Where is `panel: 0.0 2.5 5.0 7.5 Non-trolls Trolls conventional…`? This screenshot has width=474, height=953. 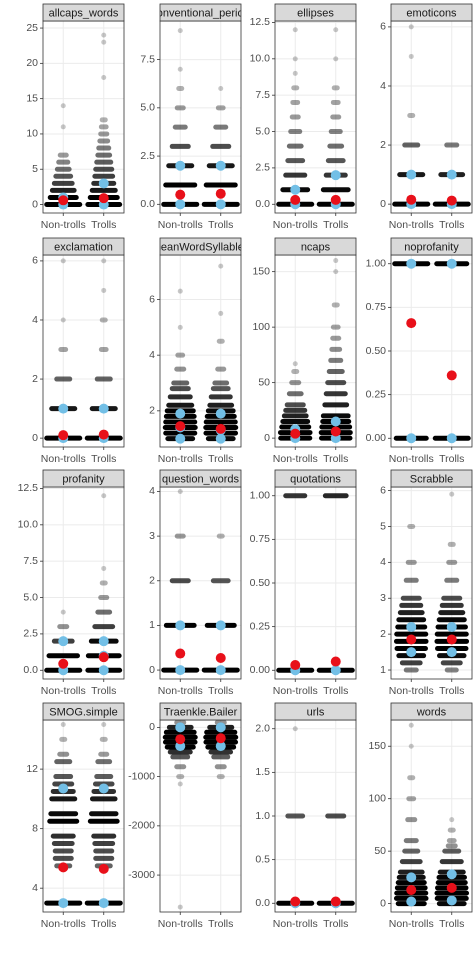 panel: 0.0 2.5 5.0 7.5 Non-trolls Trolls conventional… is located at coordinates (191, 117).